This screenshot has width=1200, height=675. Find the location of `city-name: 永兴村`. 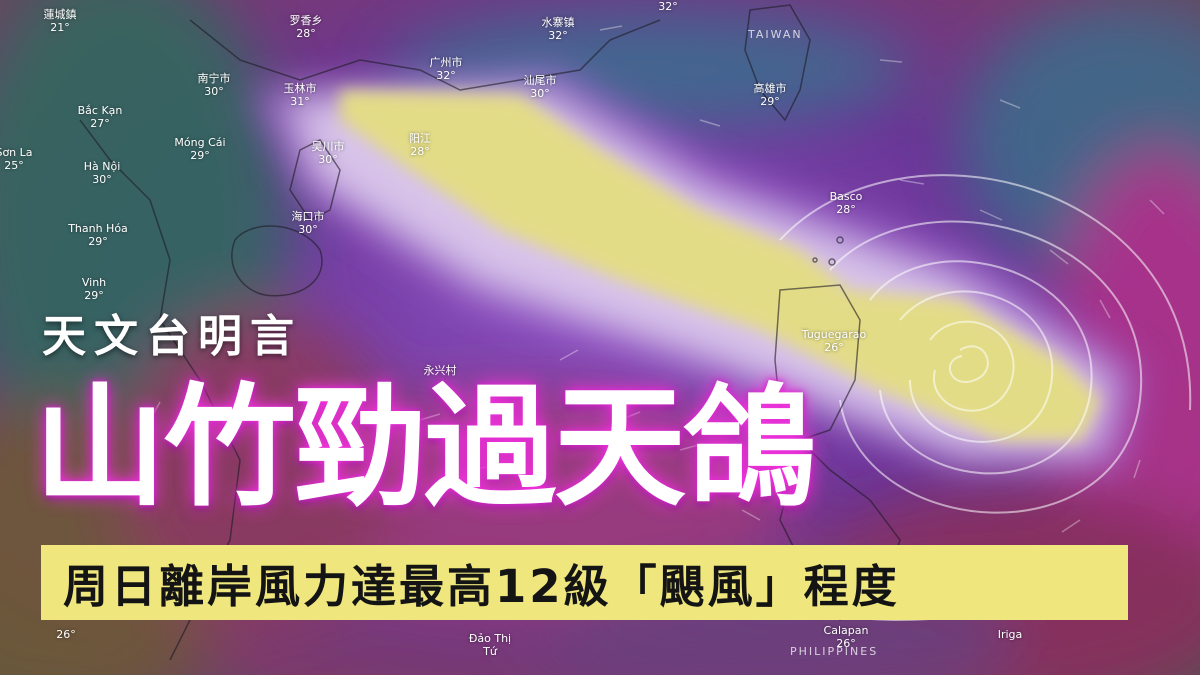

city-name: 永兴村 is located at coordinates (440, 370).